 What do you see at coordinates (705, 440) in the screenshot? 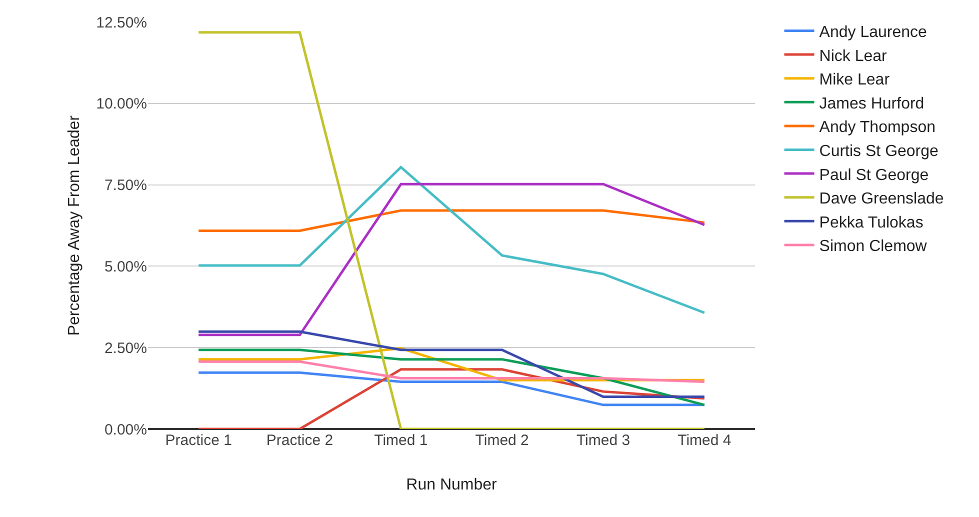
I see `x-tick-label: Timed 4` at bounding box center [705, 440].